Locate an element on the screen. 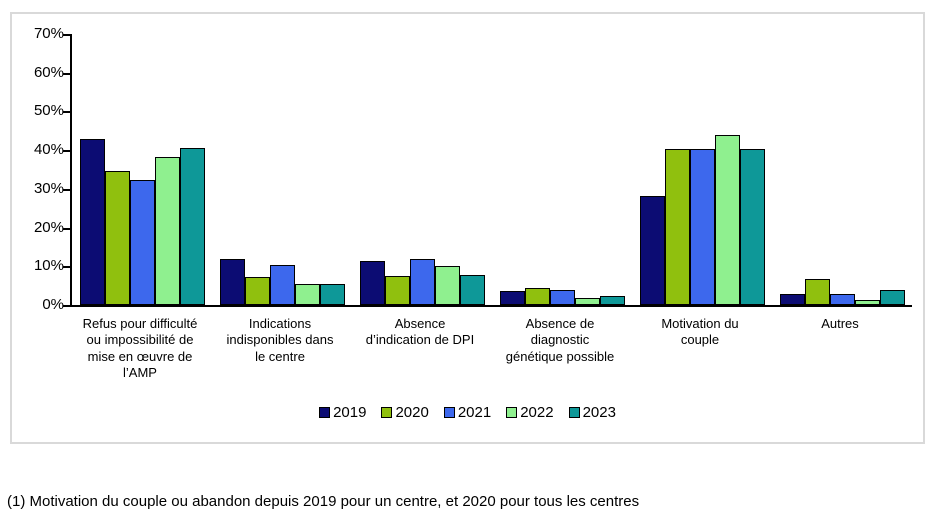 This screenshot has width=946, height=527. legend-item-2020: 2020 is located at coordinates (405, 412).